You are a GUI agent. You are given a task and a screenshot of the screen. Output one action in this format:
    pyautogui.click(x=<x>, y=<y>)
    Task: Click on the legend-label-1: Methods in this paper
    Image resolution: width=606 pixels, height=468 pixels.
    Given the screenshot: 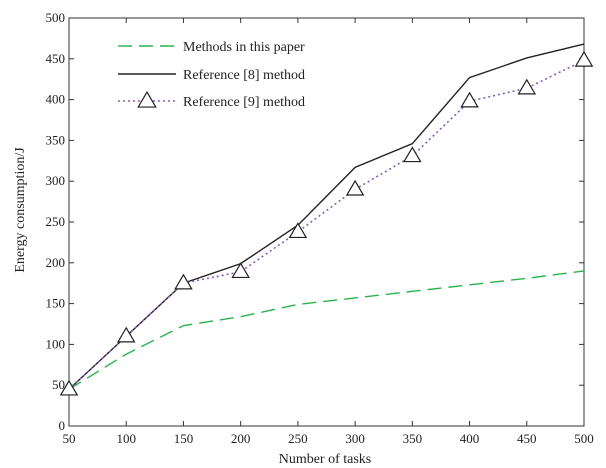 What is the action you would take?
    pyautogui.click(x=244, y=47)
    